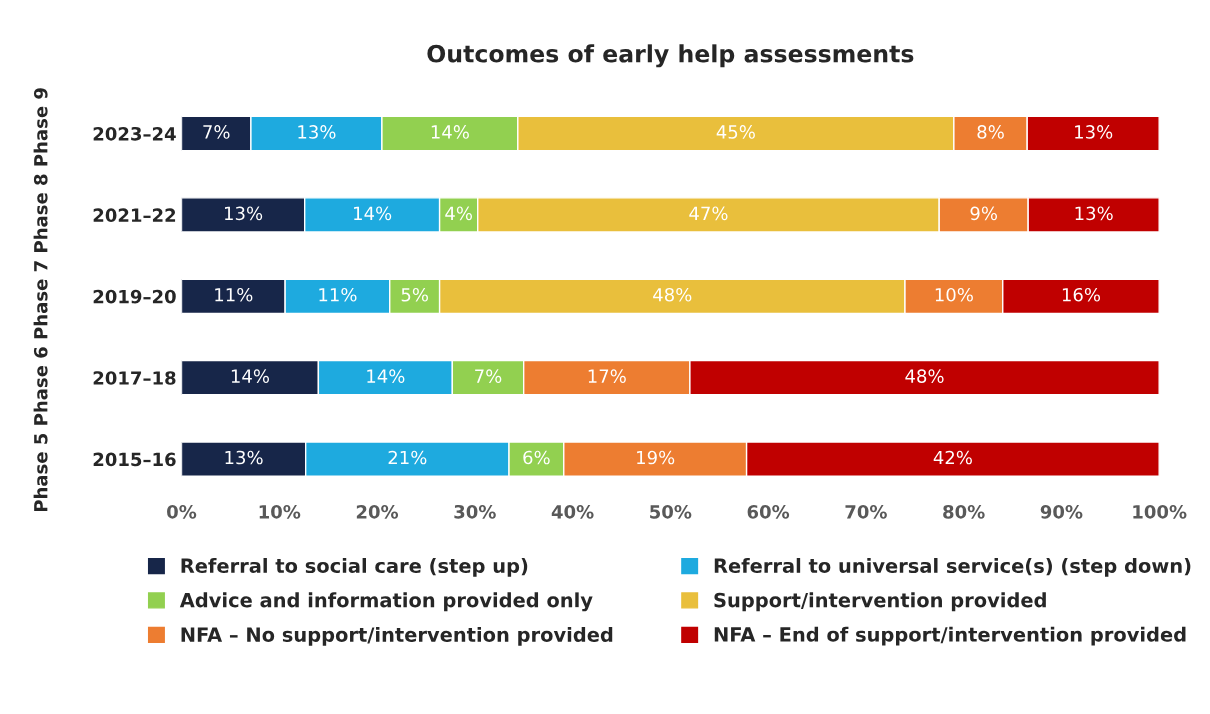 This screenshot has height=714, width=1210. What do you see at coordinates (952, 457) in the screenshot?
I see `data-label: 42%` at bounding box center [952, 457].